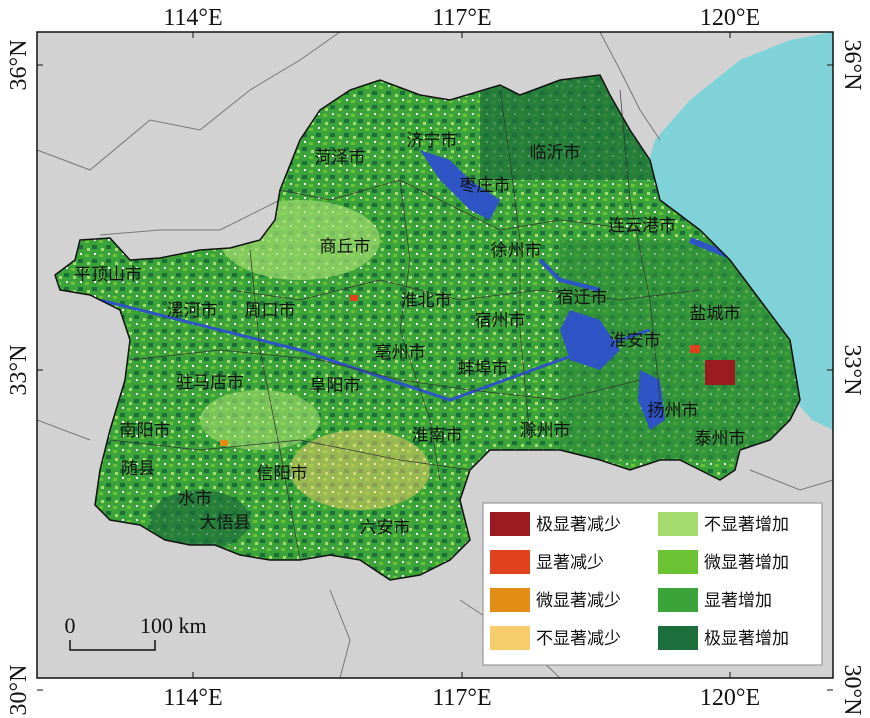 The width and height of the screenshot is (870, 718). What do you see at coordinates (192, 698) in the screenshot?
I see `bottom-tick-label: 114°E` at bounding box center [192, 698].